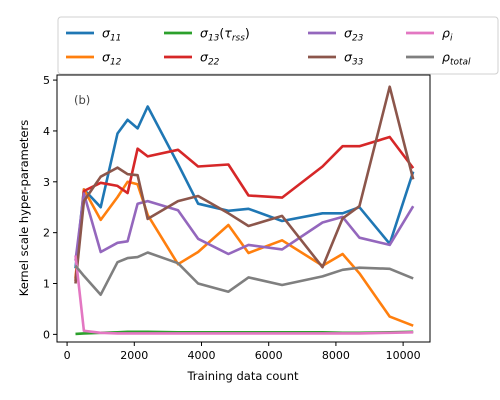  What do you see at coordinates (134, 355) in the screenshot?
I see `x-tick-label: 2000` at bounding box center [134, 355].